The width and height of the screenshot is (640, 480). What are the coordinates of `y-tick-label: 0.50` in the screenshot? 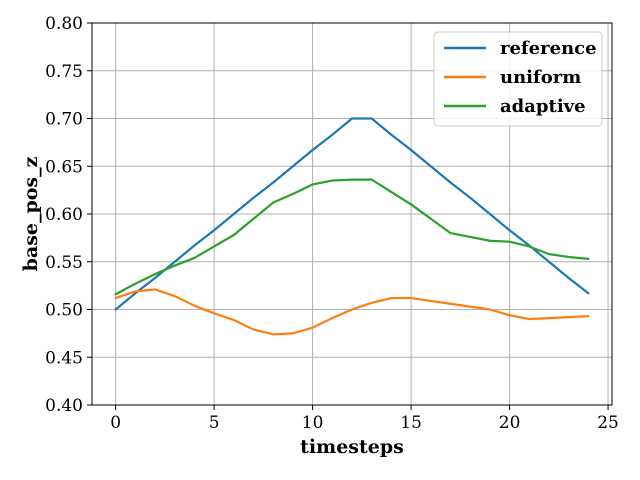 It's located at (64, 311).